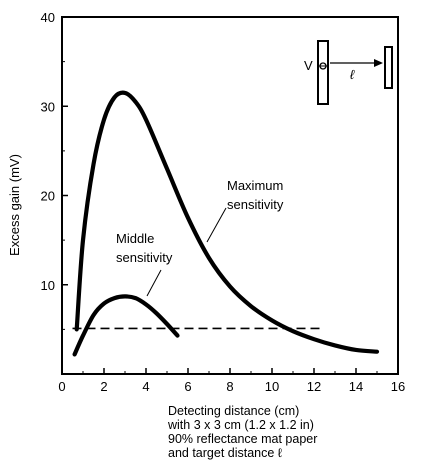  I want to click on x-tick-label: 14, so click(356, 386).